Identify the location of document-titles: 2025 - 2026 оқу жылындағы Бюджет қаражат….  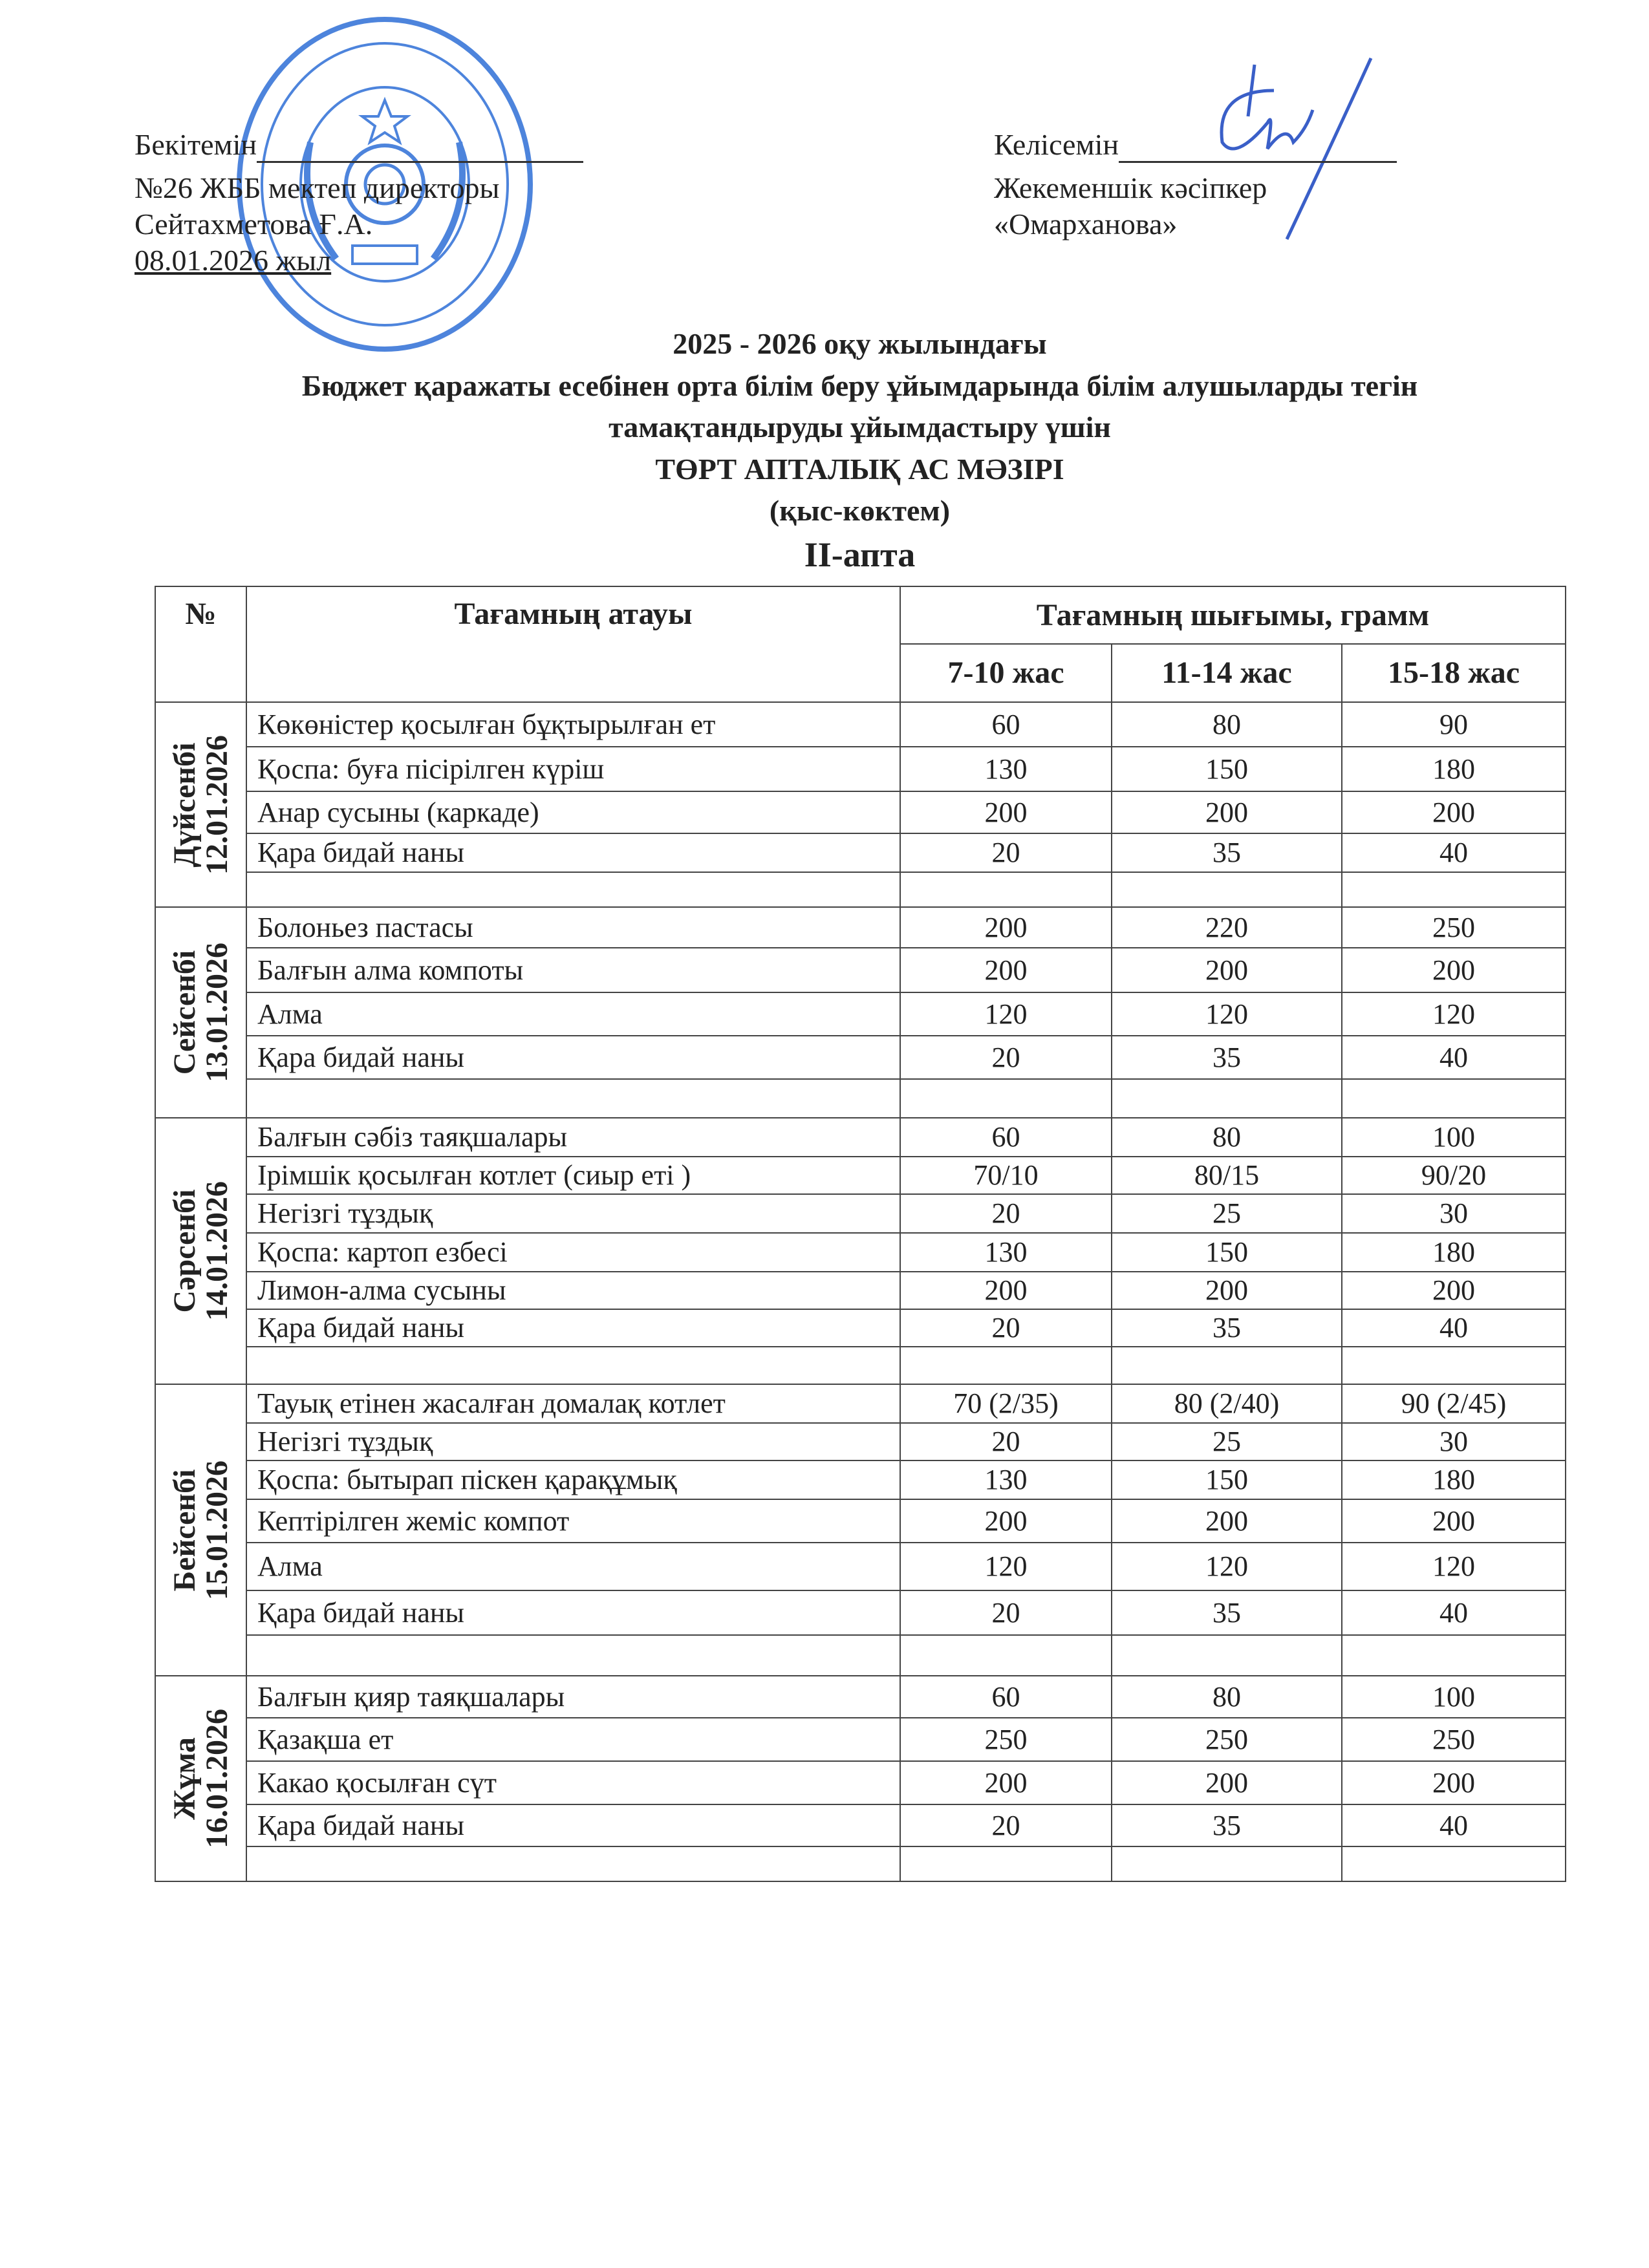
(860, 450).